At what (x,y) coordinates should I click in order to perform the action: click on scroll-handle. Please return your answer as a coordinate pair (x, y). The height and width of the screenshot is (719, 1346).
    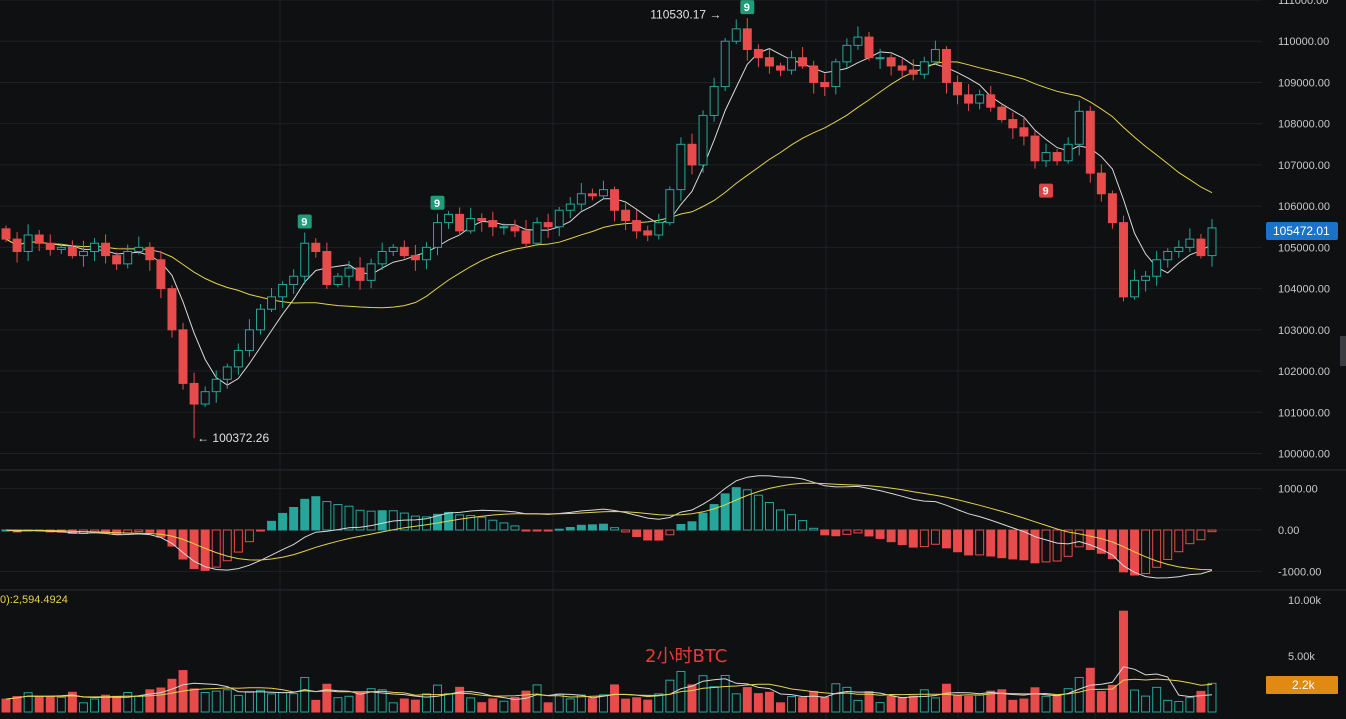
    Looking at the image, I should click on (1343, 351).